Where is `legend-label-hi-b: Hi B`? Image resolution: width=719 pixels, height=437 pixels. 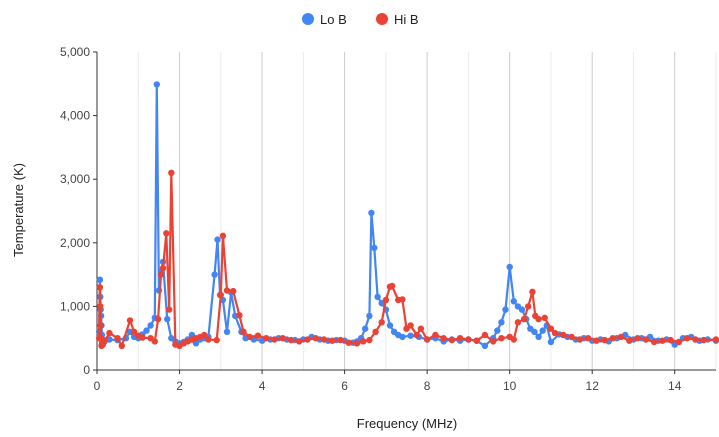
legend-label-hi-b: Hi B is located at coordinates (406, 19).